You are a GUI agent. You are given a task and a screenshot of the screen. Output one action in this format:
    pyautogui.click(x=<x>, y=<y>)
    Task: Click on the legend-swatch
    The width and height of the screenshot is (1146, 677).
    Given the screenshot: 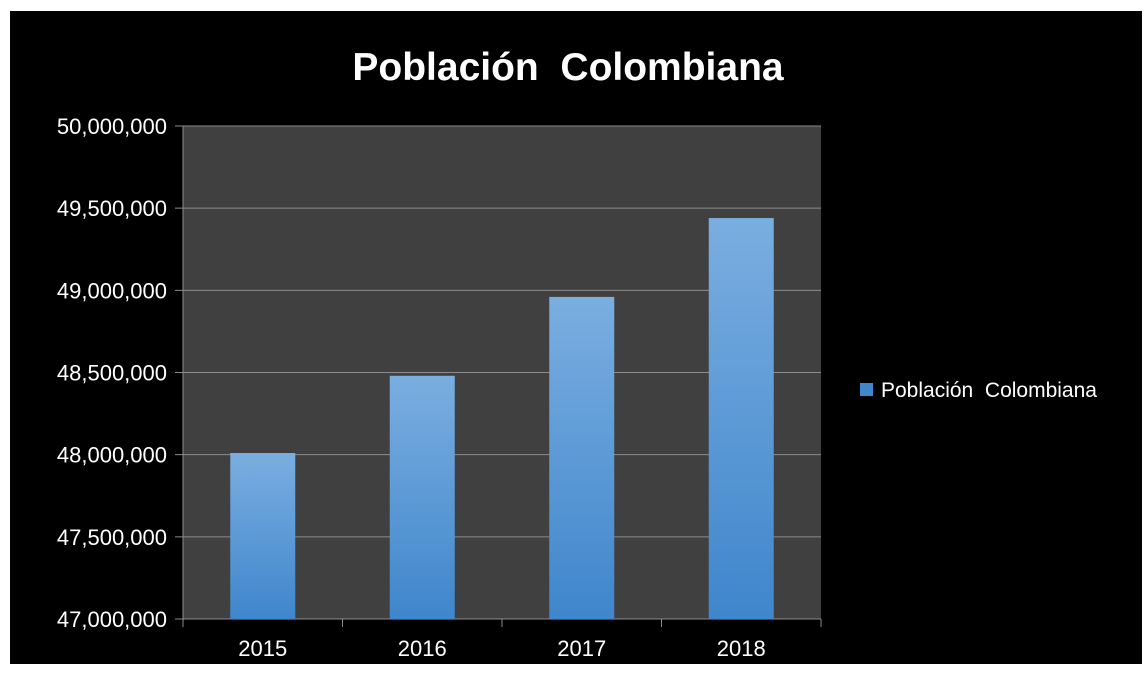 What is the action you would take?
    pyautogui.click(x=866, y=389)
    